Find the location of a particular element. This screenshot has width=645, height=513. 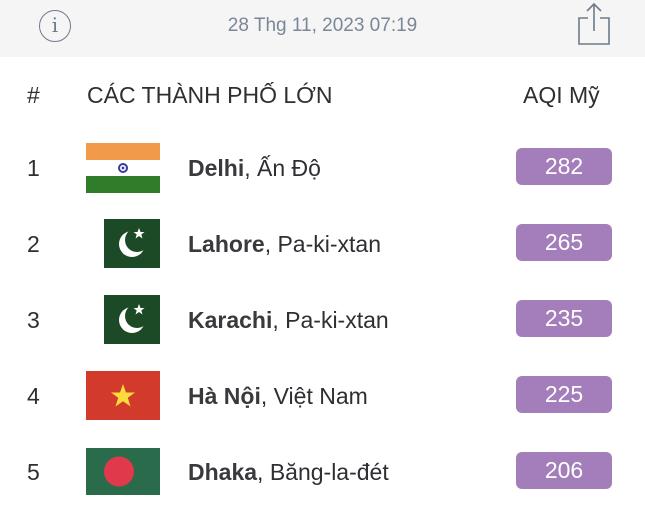

date-label: 28 Thg 11, 2023 07:19 is located at coordinates (322, 25).